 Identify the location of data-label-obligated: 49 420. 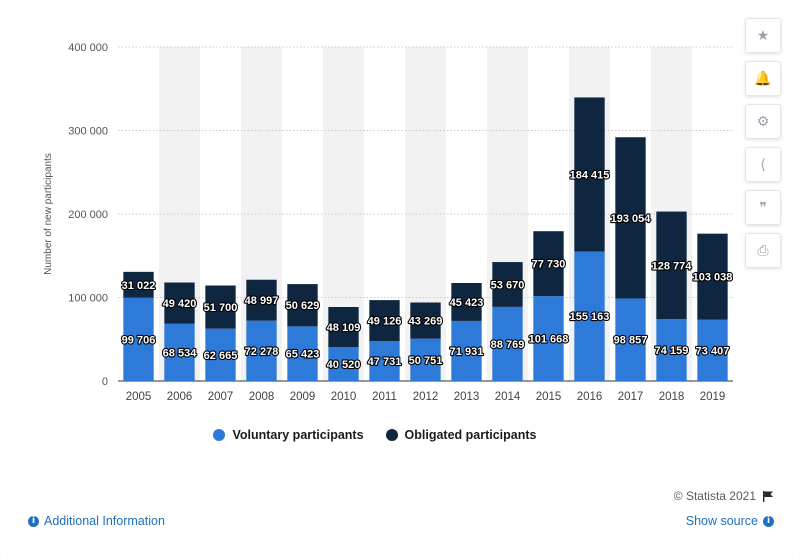
(180, 304).